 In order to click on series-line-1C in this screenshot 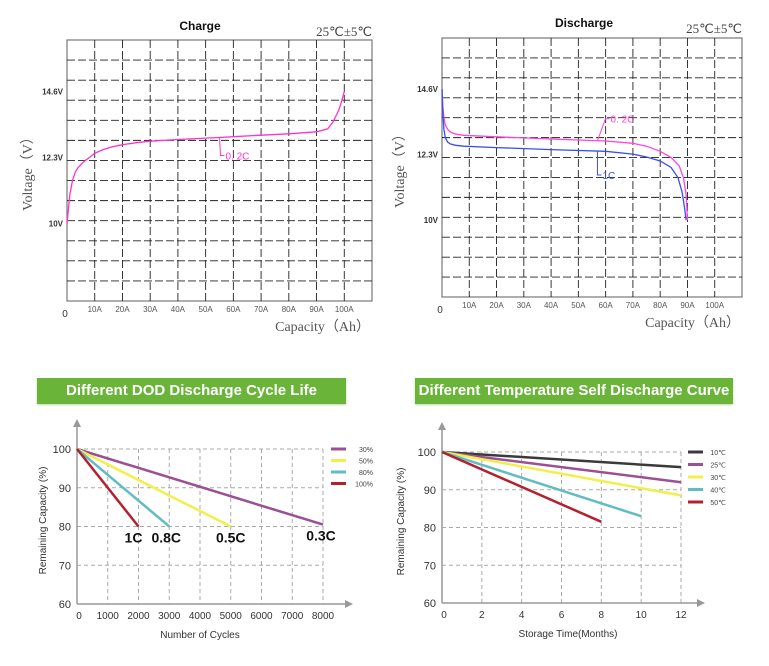, I will do `click(564, 155)`.